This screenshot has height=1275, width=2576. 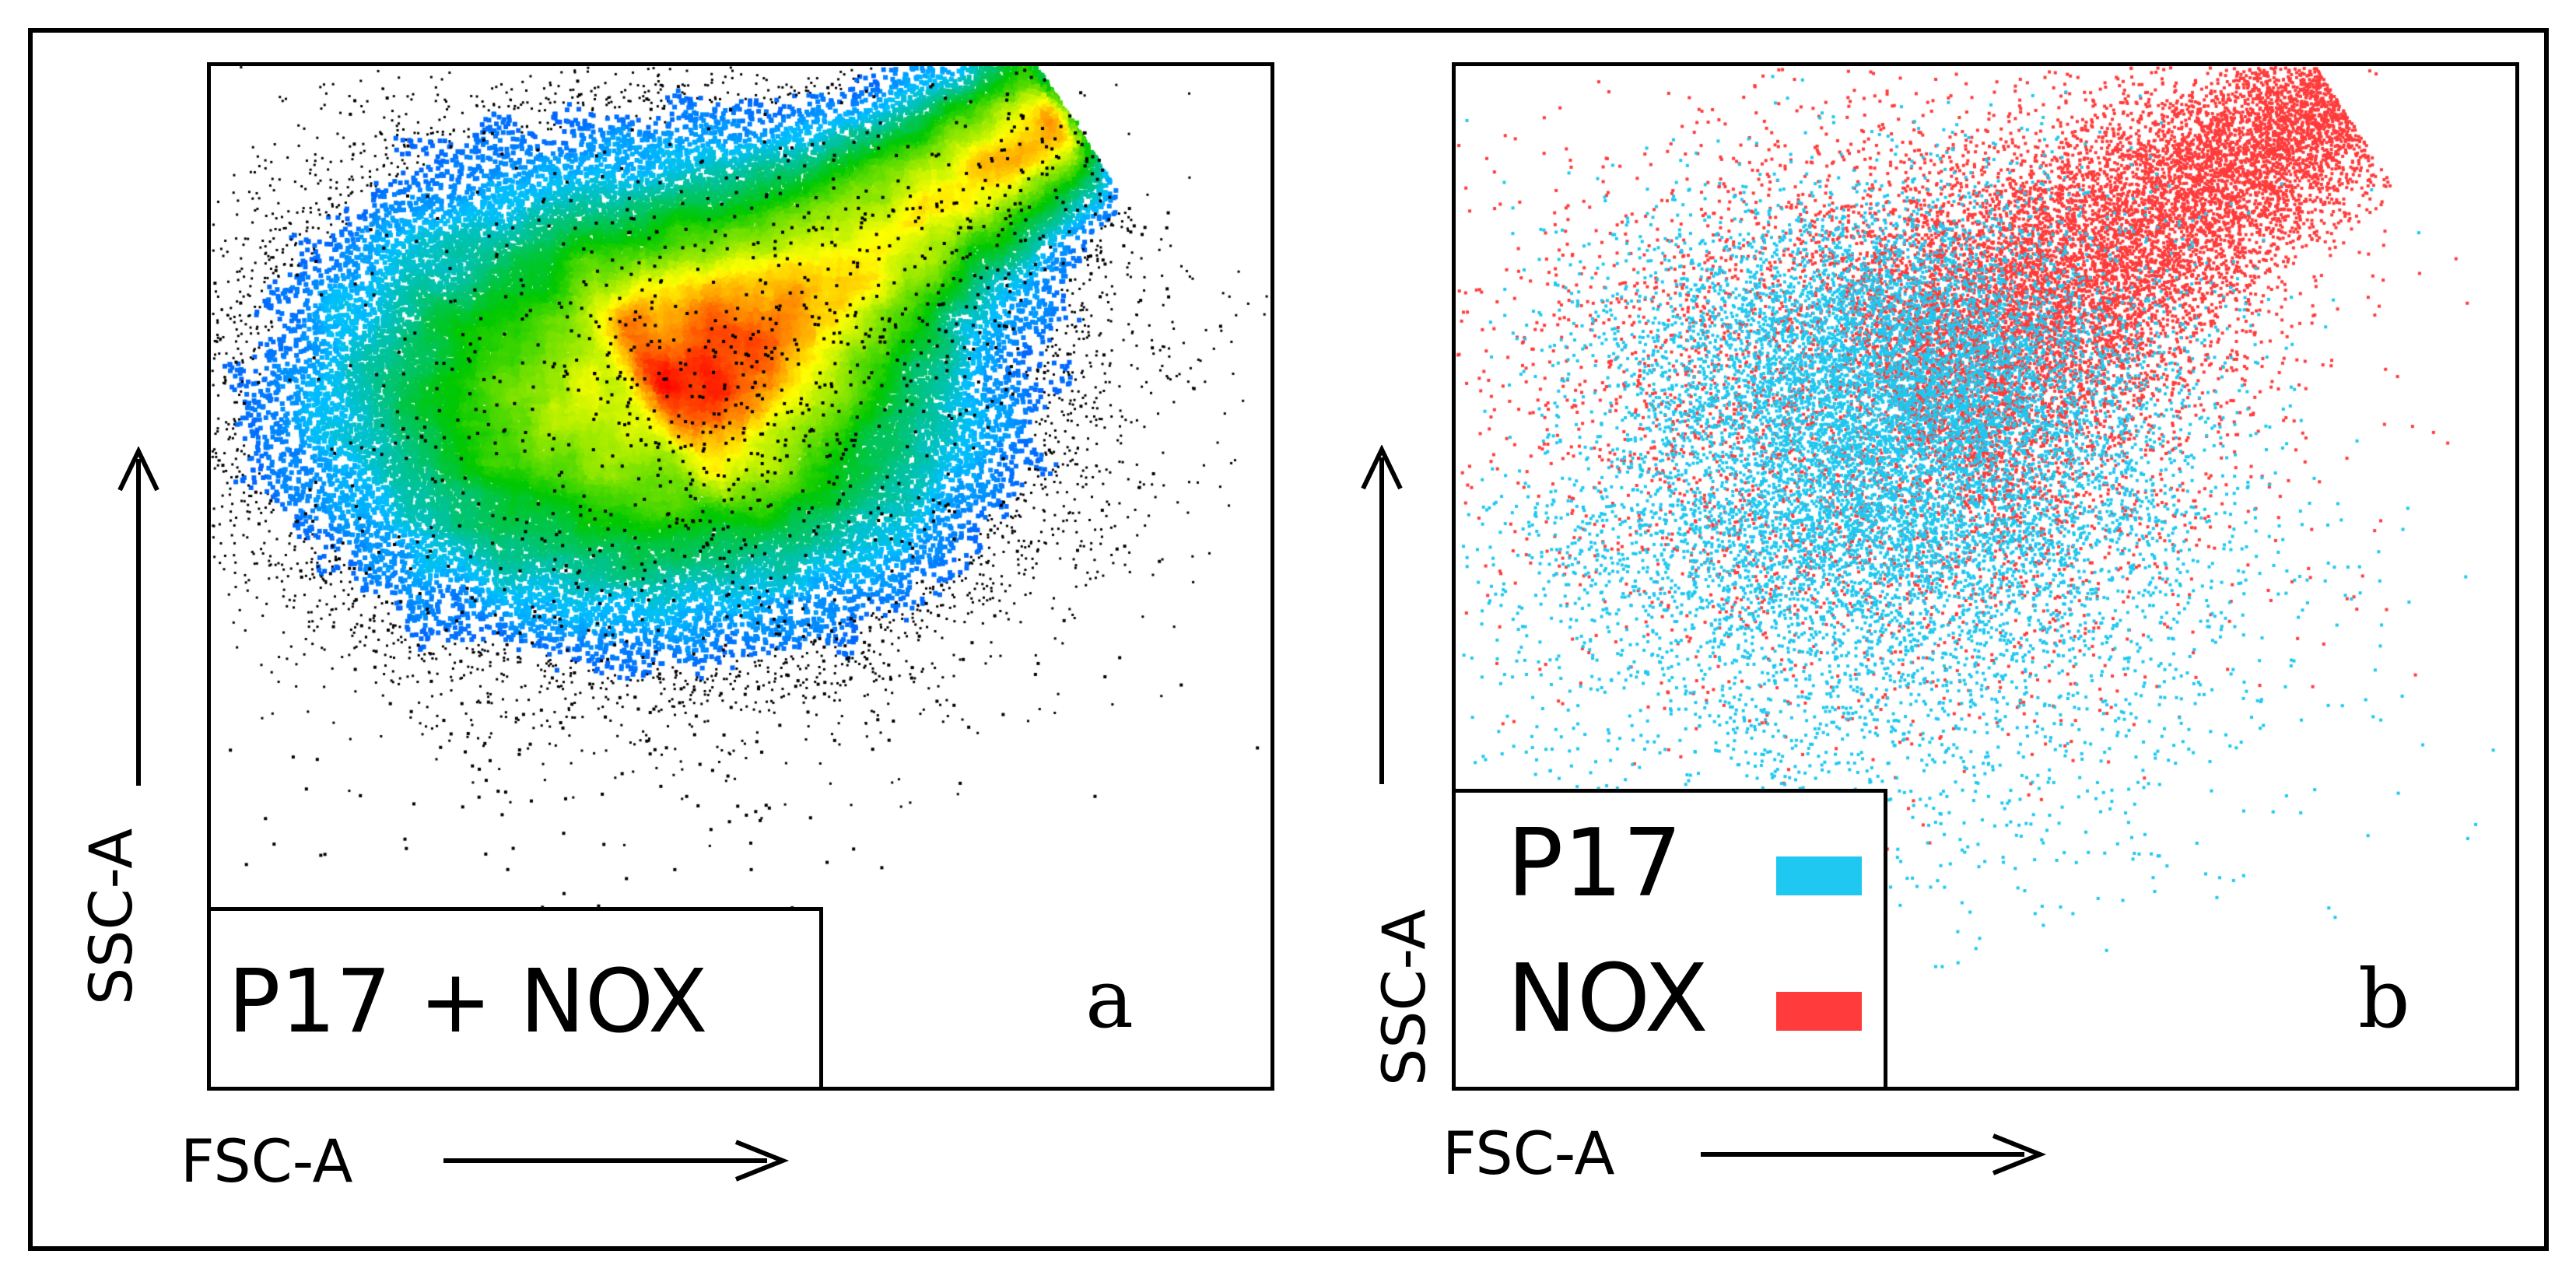 I want to click on panel-a-label-box: P17 + NOX, so click(x=515, y=999).